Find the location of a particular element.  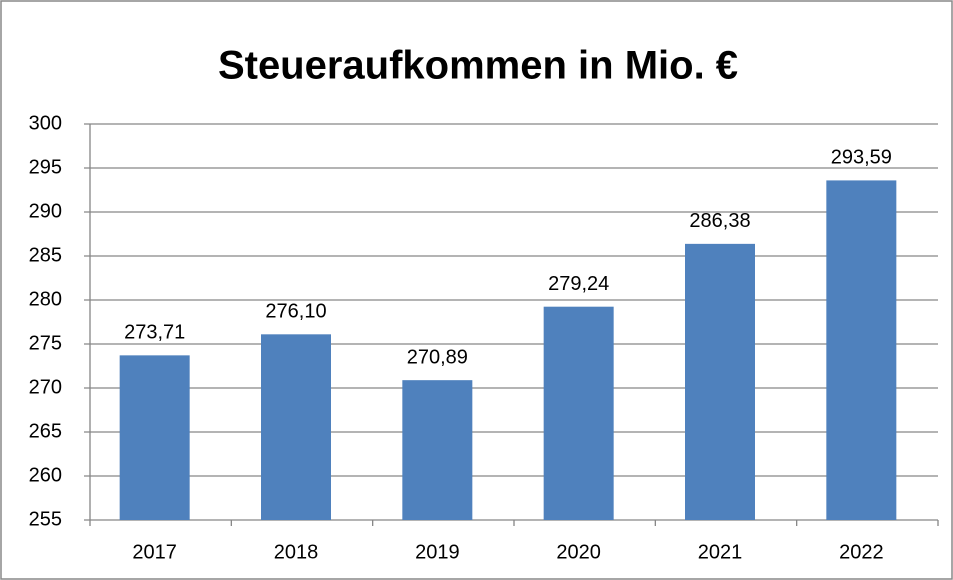

data-label: 293,59 is located at coordinates (861, 158).